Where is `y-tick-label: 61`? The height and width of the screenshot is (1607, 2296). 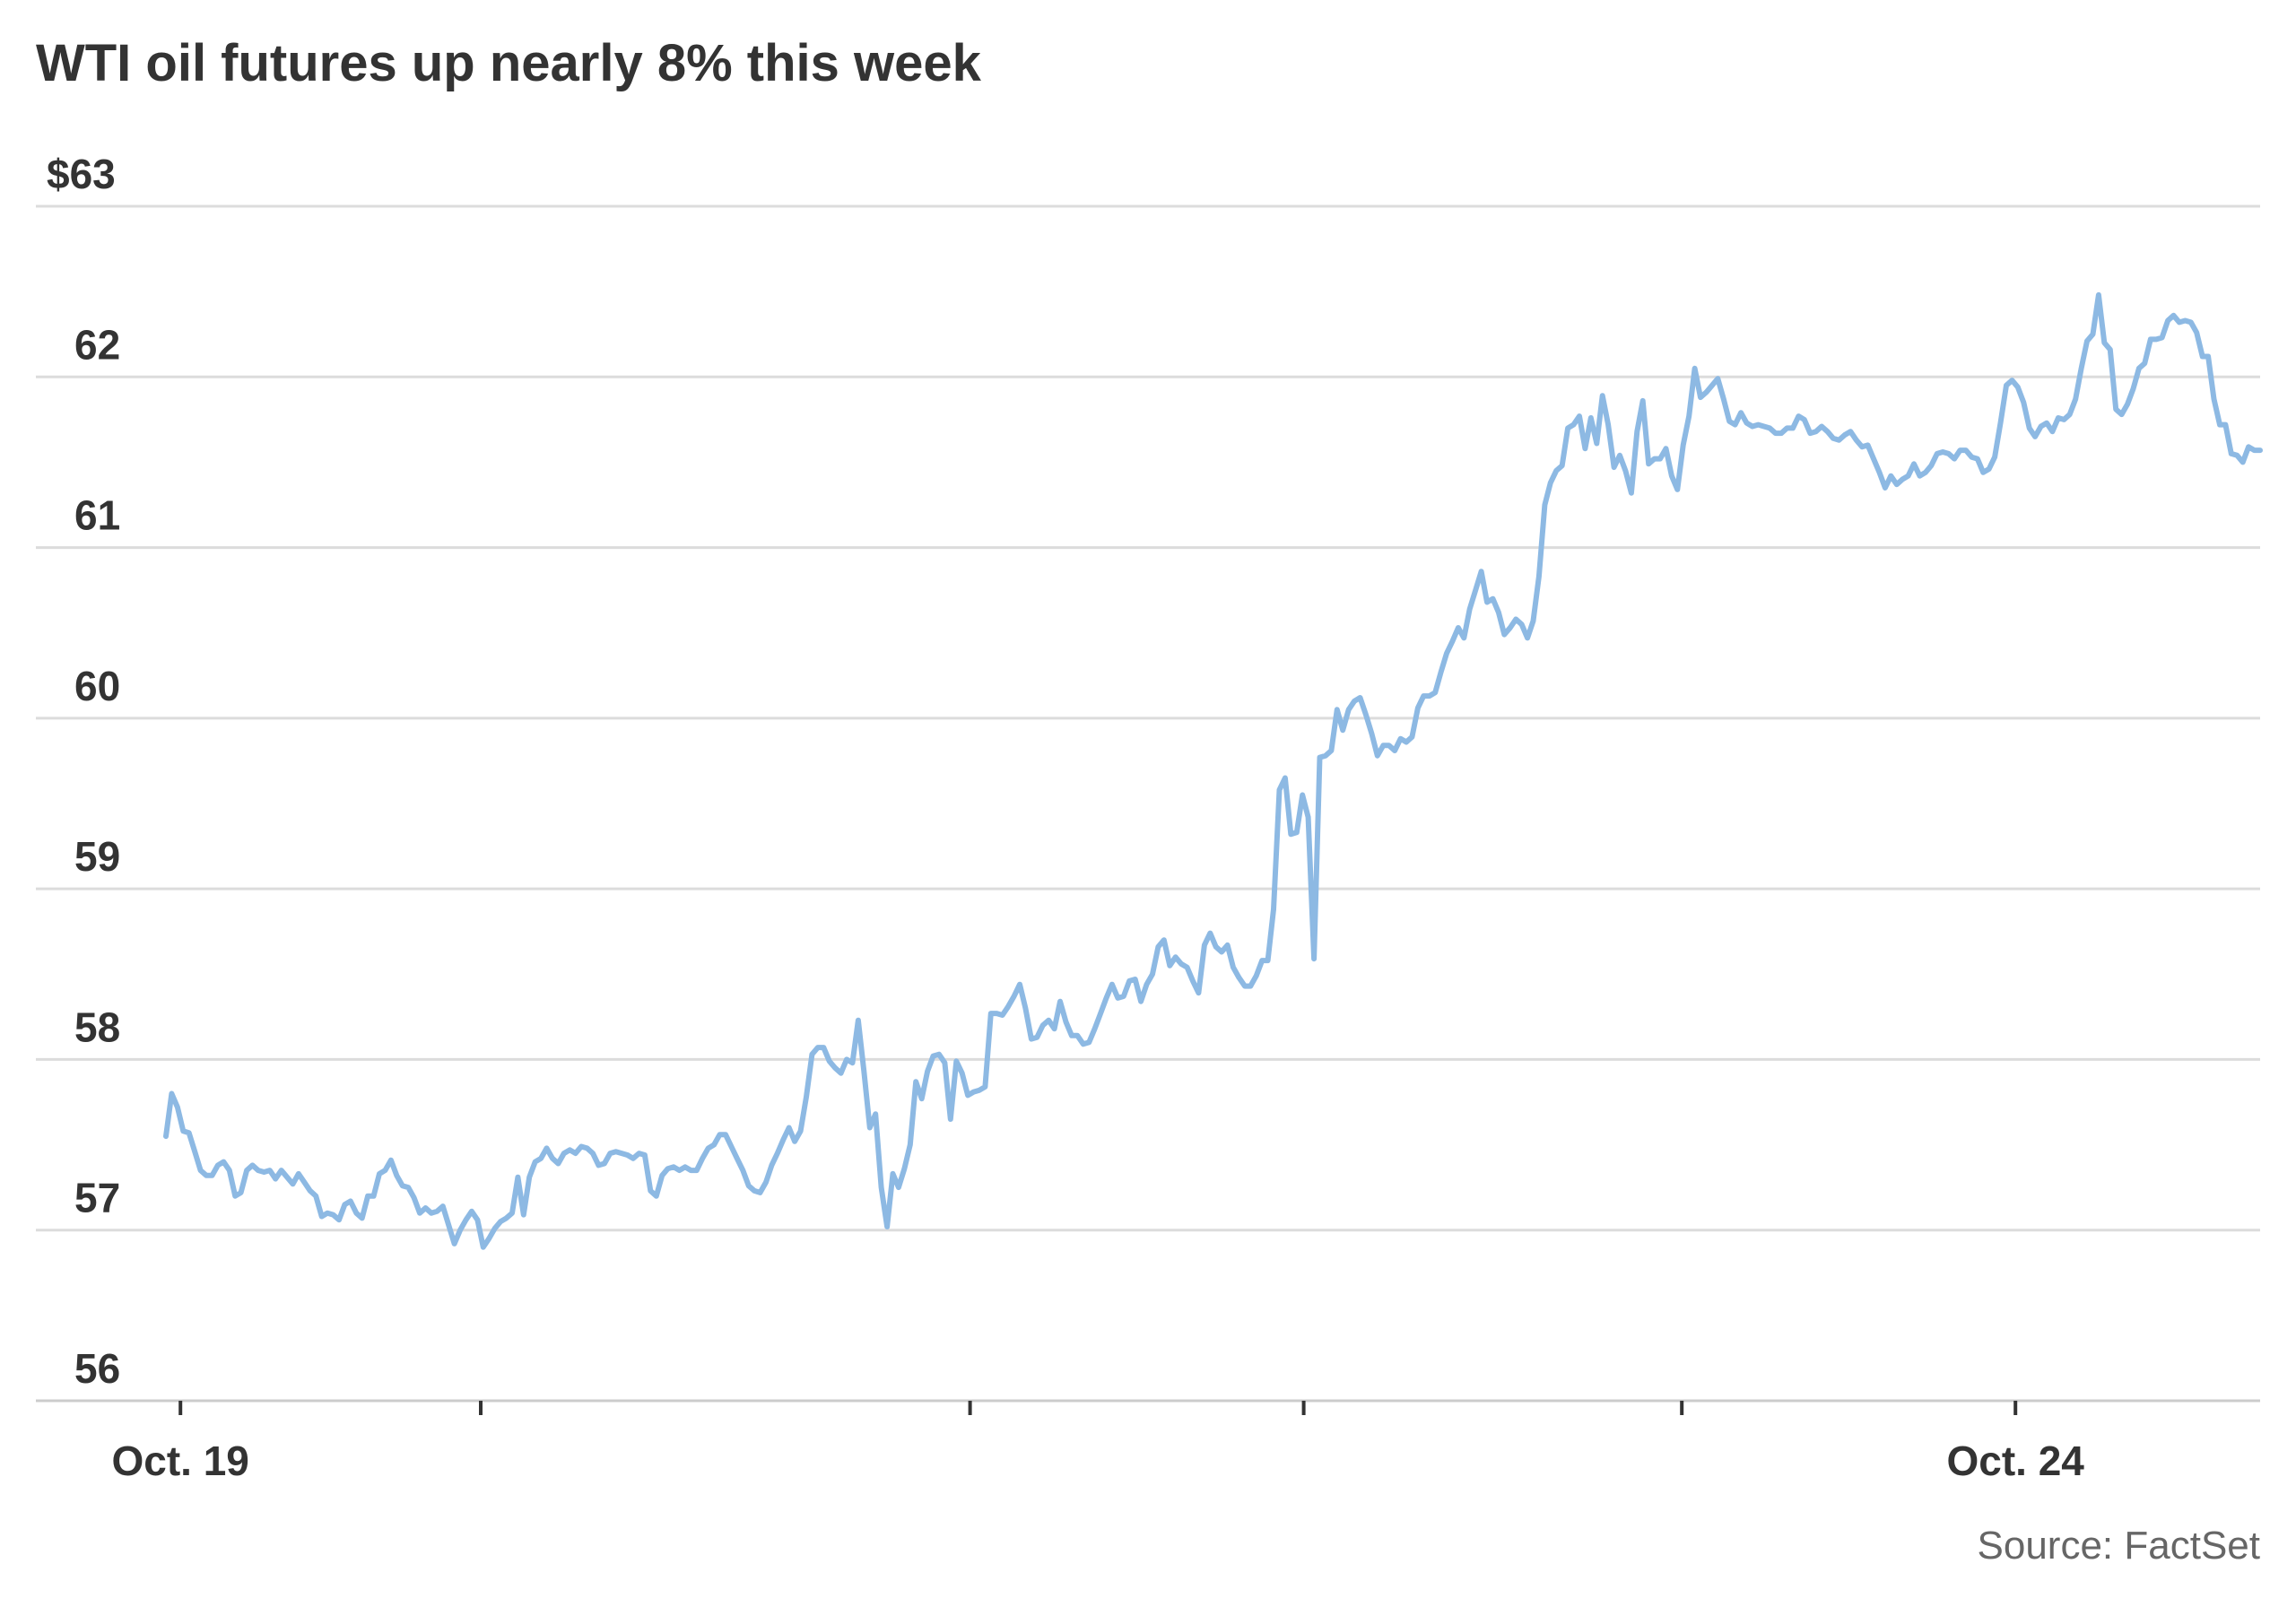
y-tick-label: 61 is located at coordinates (97, 516).